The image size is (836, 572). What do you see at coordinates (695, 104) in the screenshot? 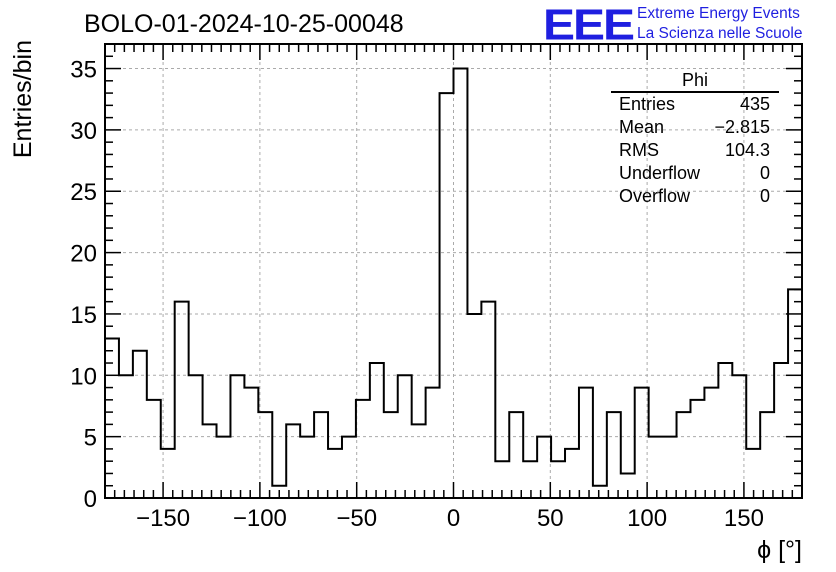
I see `stats-row-entries: Entries 435` at bounding box center [695, 104].